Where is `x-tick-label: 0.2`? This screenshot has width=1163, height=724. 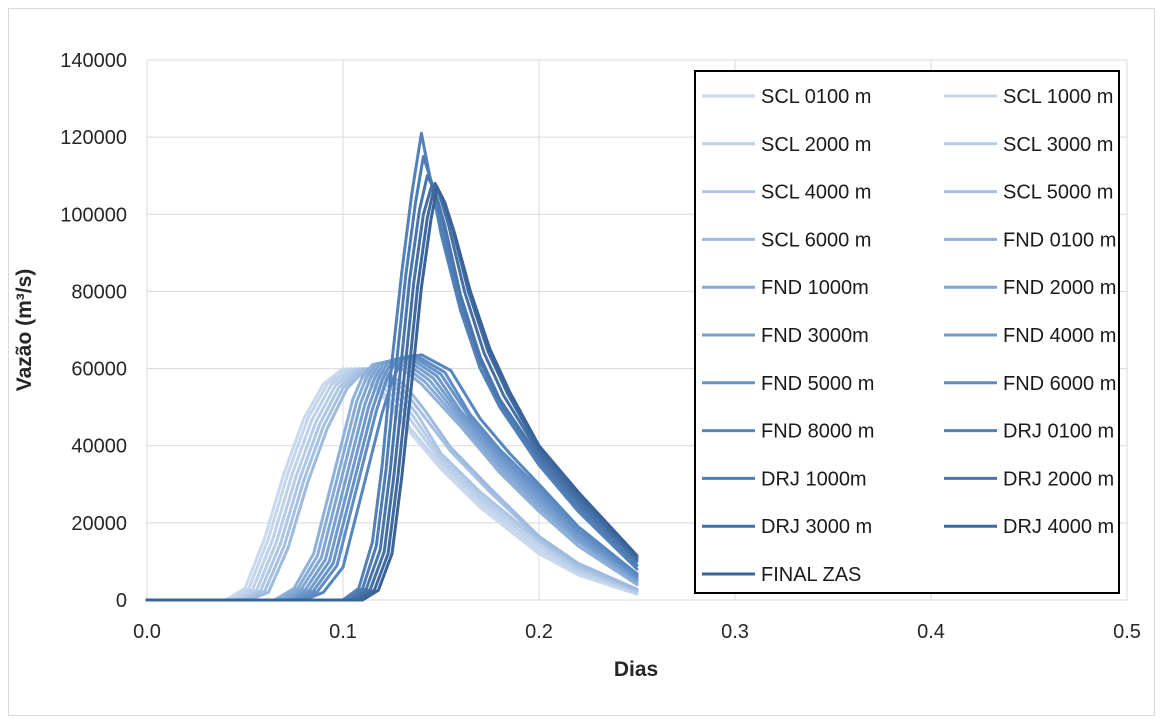
x-tick-label: 0.2 is located at coordinates (539, 632).